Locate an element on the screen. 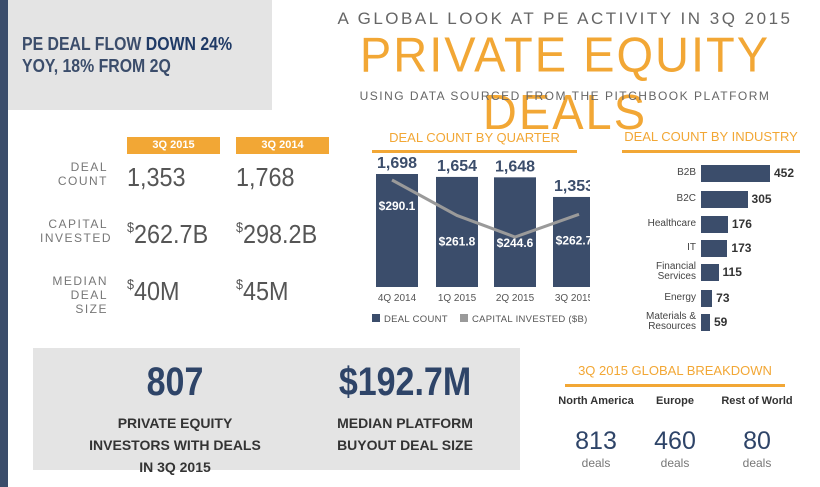 This screenshot has width=820, height=487. bar-value-label: 173 is located at coordinates (741, 248).